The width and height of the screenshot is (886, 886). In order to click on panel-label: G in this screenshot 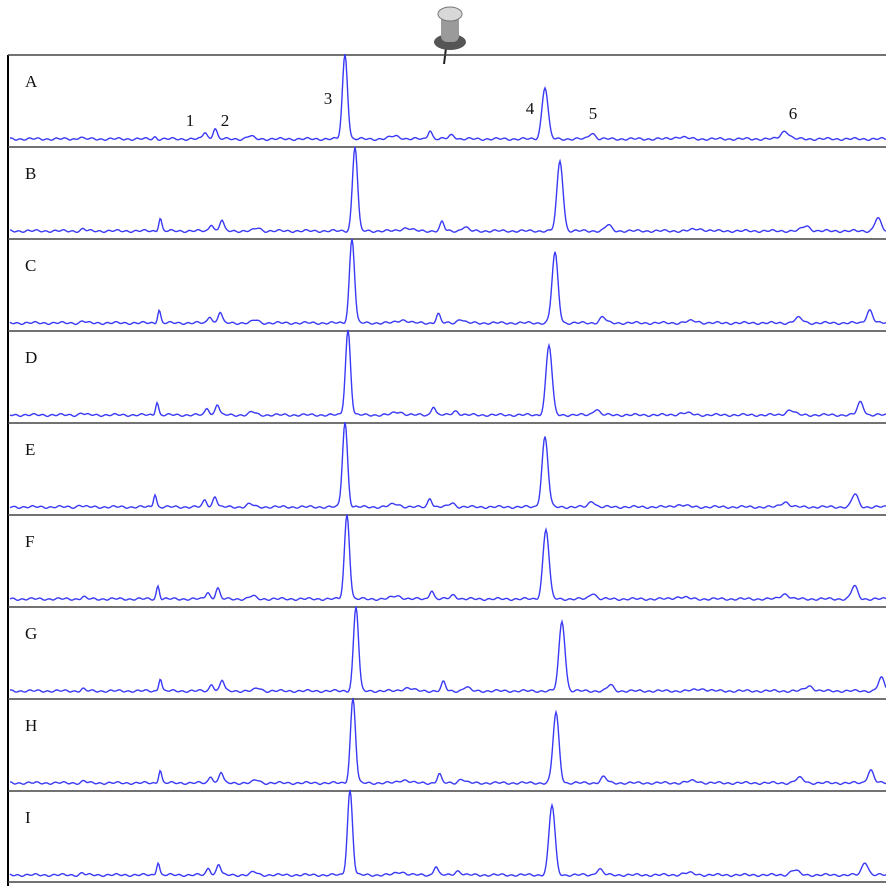, I will do `click(31, 633)`.